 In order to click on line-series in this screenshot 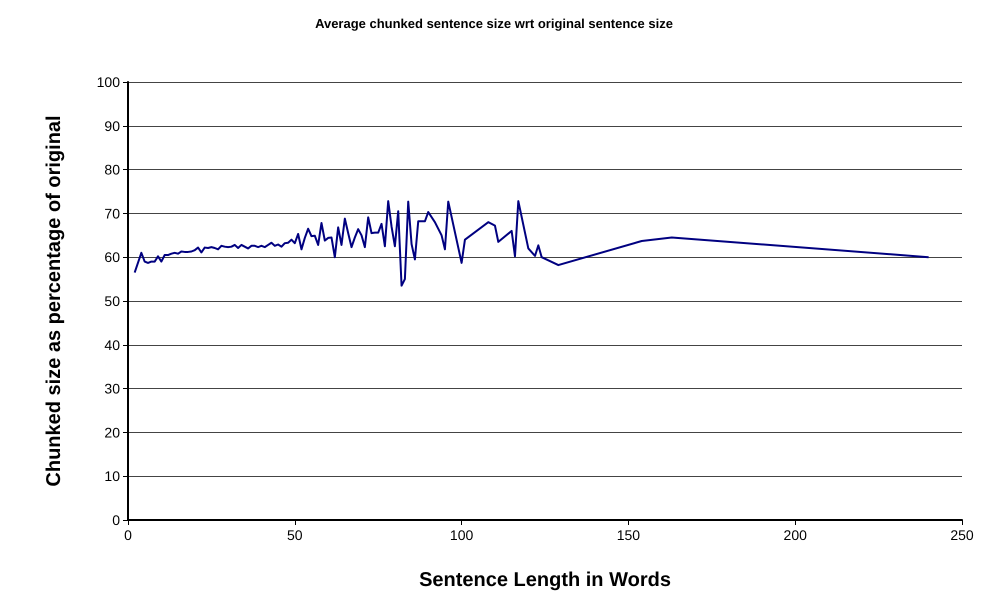, I will do `click(532, 243)`.